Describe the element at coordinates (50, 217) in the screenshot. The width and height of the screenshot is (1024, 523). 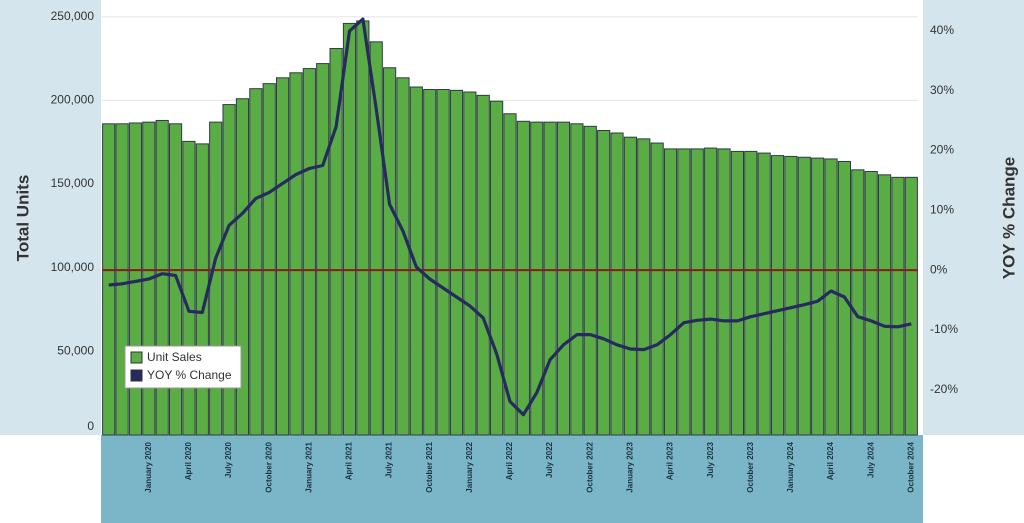
I see `left-panel` at that location.